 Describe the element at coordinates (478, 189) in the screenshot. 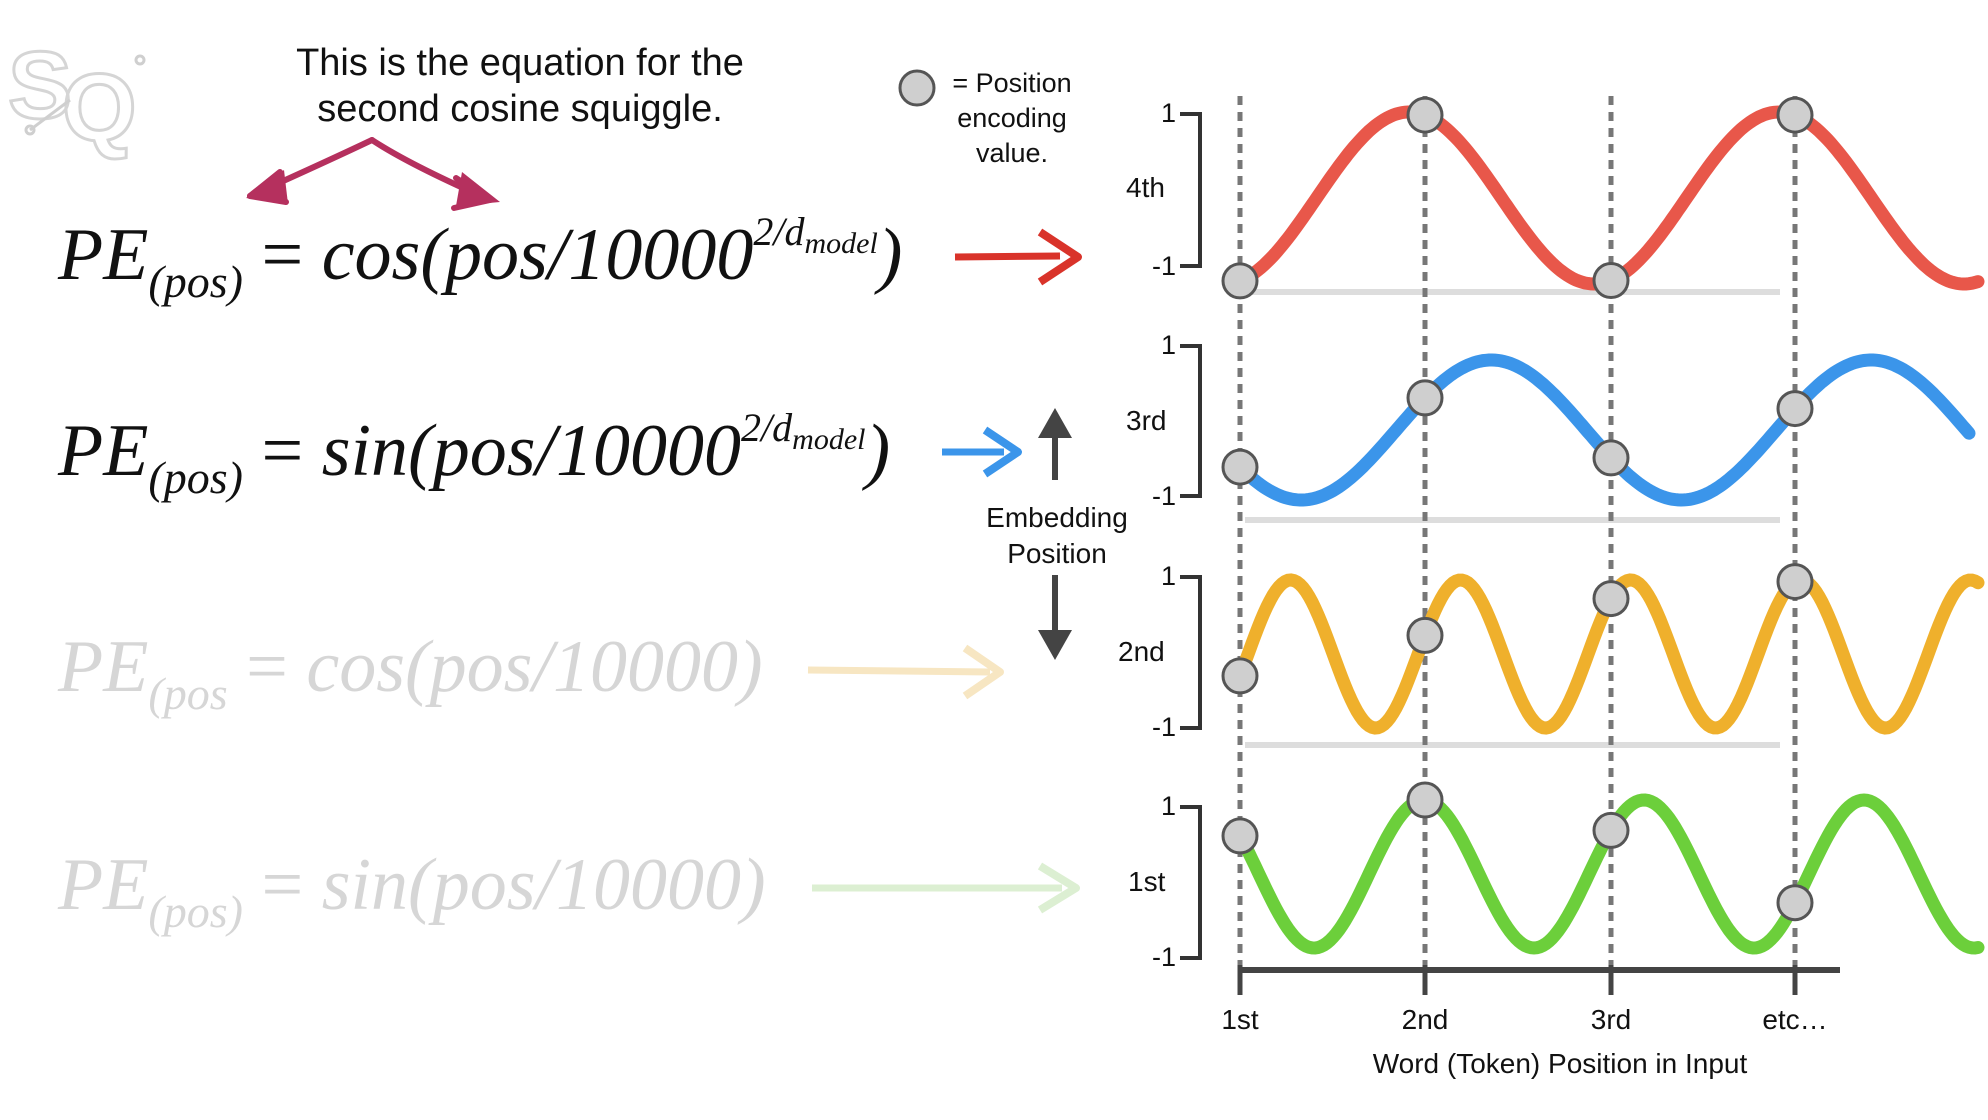

I see `callout-arrowhead-right` at that location.